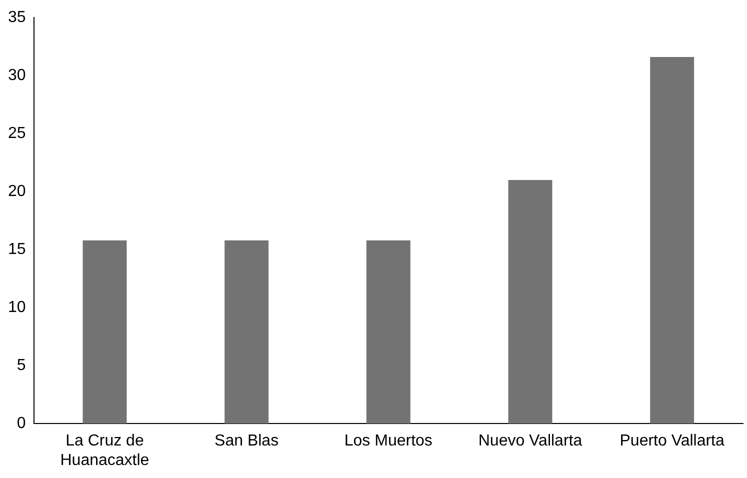  What do you see at coordinates (17, 75) in the screenshot?
I see `y-tick-label: 30` at bounding box center [17, 75].